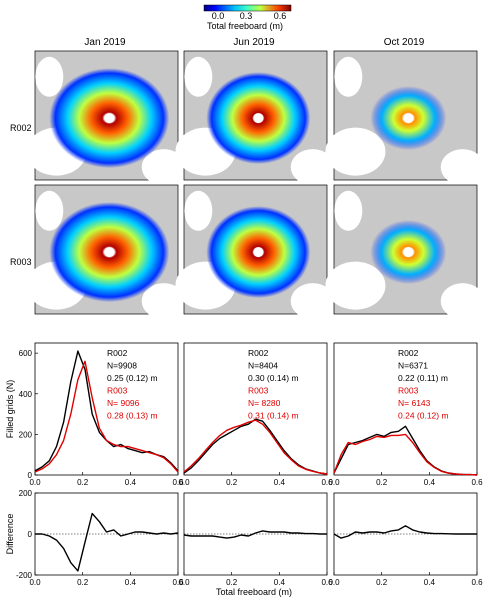 This screenshot has width=487, height=600. Describe the element at coordinates (21, 262) in the screenshot. I see `row-label-r003: R003` at that location.